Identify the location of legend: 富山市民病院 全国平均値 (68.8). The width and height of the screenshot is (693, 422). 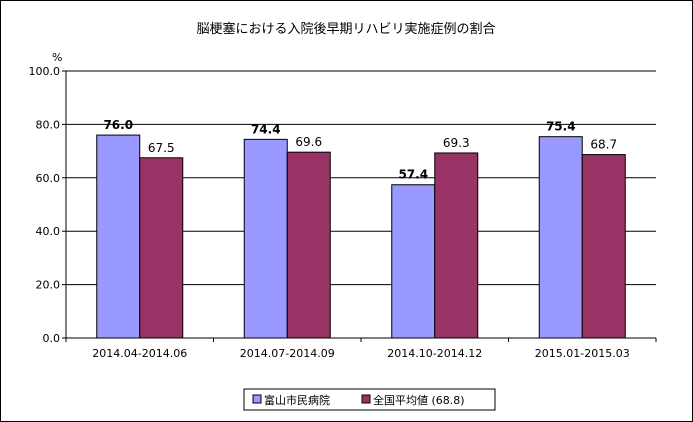
(369, 399).